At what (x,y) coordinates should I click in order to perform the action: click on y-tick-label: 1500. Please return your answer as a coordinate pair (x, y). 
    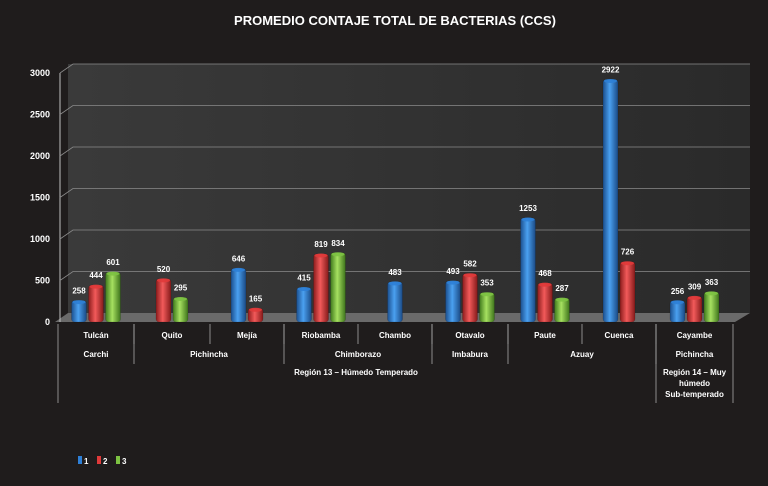
    Looking at the image, I should click on (40, 198).